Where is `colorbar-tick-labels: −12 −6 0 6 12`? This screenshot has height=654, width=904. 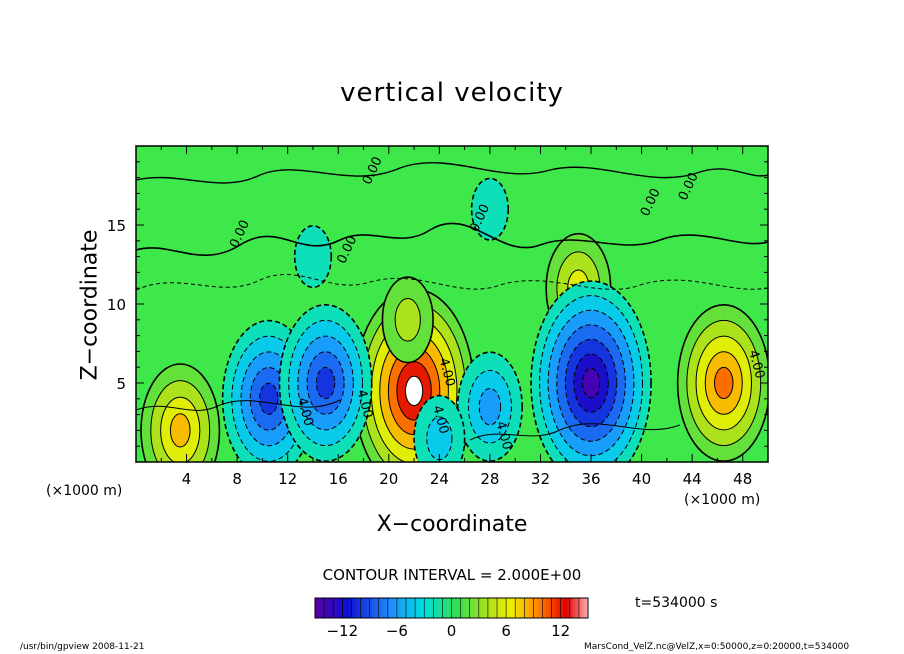
colorbar-tick-labels: −12 −6 0 6 12 is located at coordinates (448, 631).